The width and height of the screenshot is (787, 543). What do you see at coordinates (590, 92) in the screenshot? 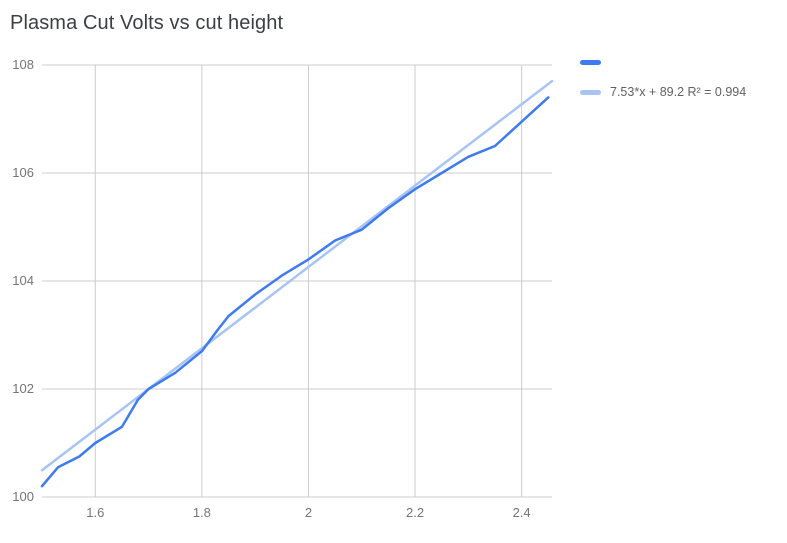
I see `legend-swatch-trendline` at bounding box center [590, 92].